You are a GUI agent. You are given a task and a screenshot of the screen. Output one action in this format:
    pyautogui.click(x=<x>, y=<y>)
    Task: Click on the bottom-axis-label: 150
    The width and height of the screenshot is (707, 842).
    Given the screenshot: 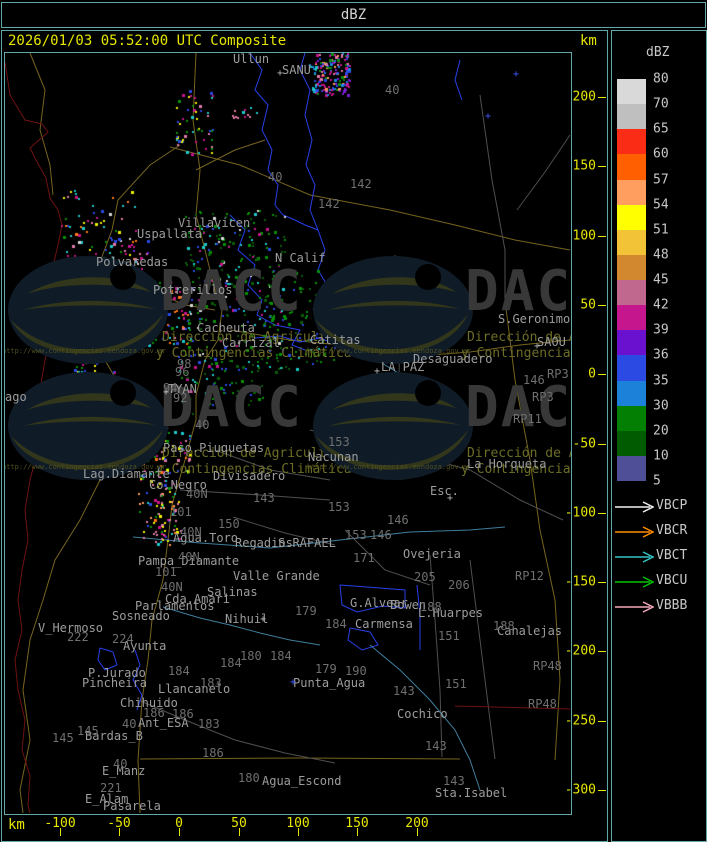 What is the action you would take?
    pyautogui.click(x=357, y=823)
    